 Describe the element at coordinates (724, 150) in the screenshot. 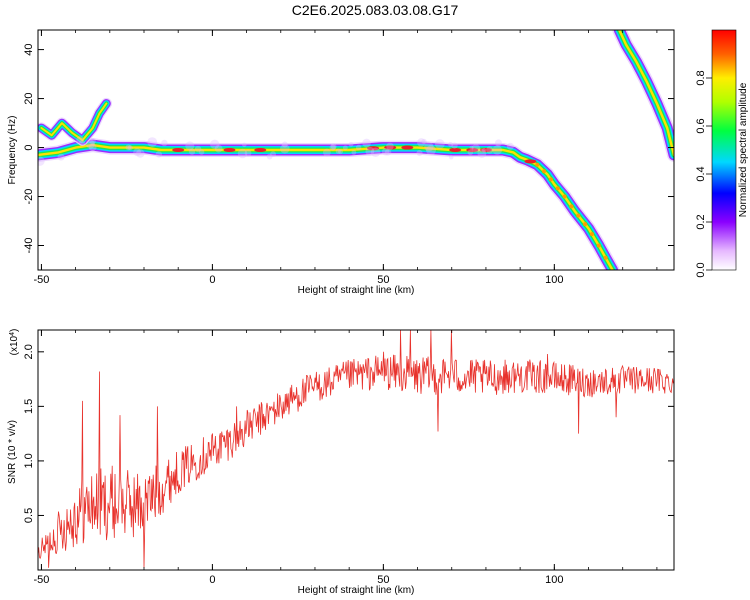

I see `colorbar-gradient` at that location.